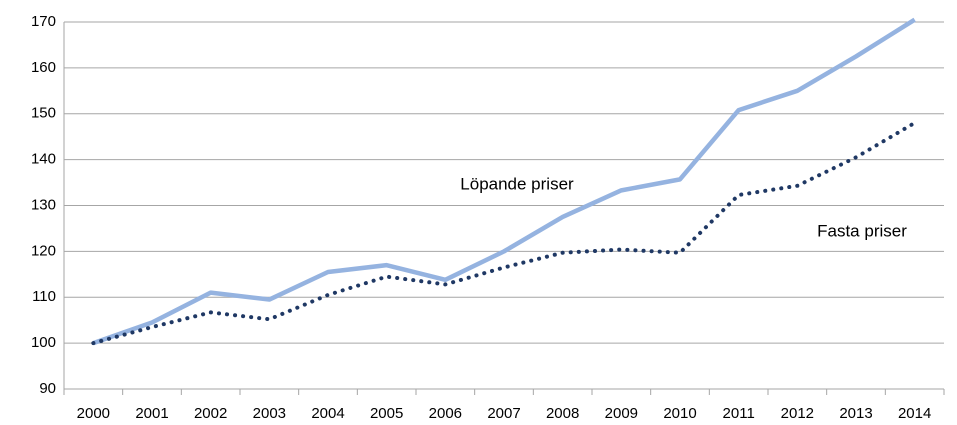  I want to click on y-tick-label: 150, so click(43, 113).